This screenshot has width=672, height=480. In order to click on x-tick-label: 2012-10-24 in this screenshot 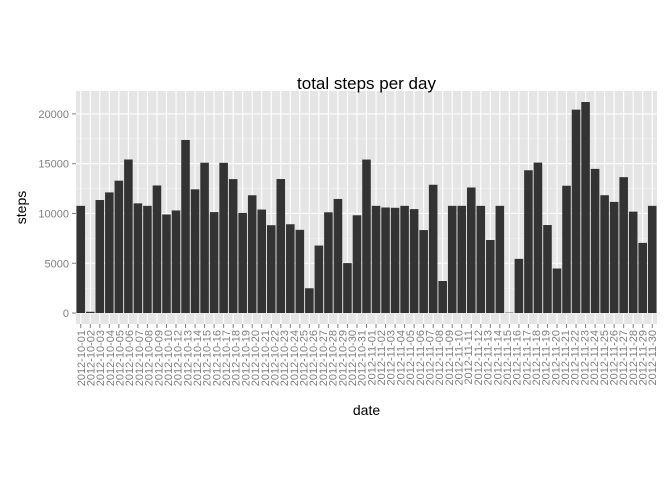, I will do `click(295, 358)`.